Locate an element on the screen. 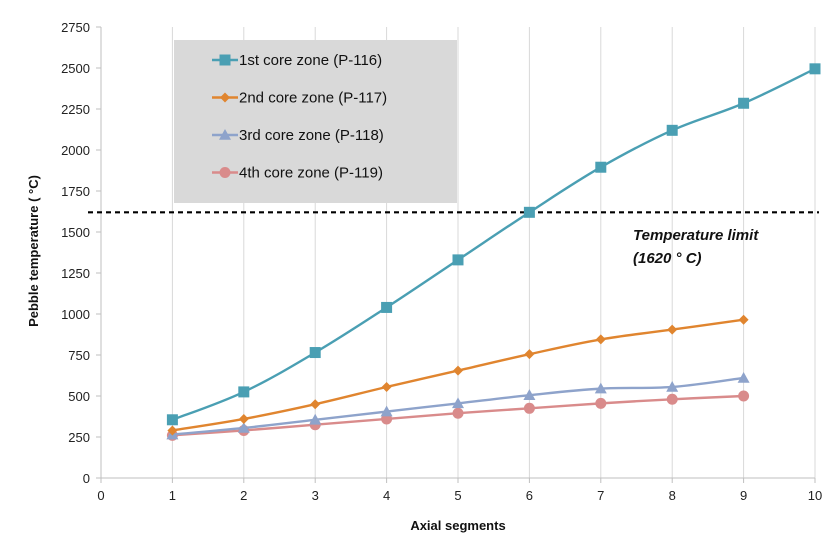 The image size is (823, 545). legend-label: 2nd core zone (P-117) is located at coordinates (313, 98).